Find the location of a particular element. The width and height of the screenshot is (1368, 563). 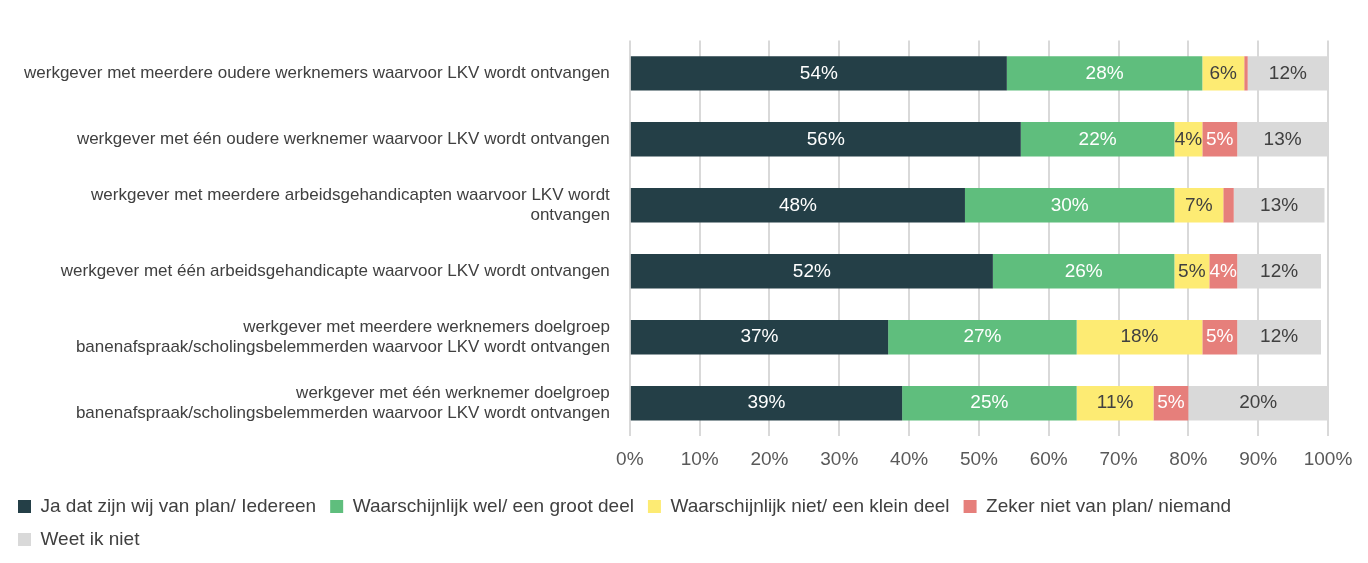

data-label: 48% is located at coordinates (798, 204).